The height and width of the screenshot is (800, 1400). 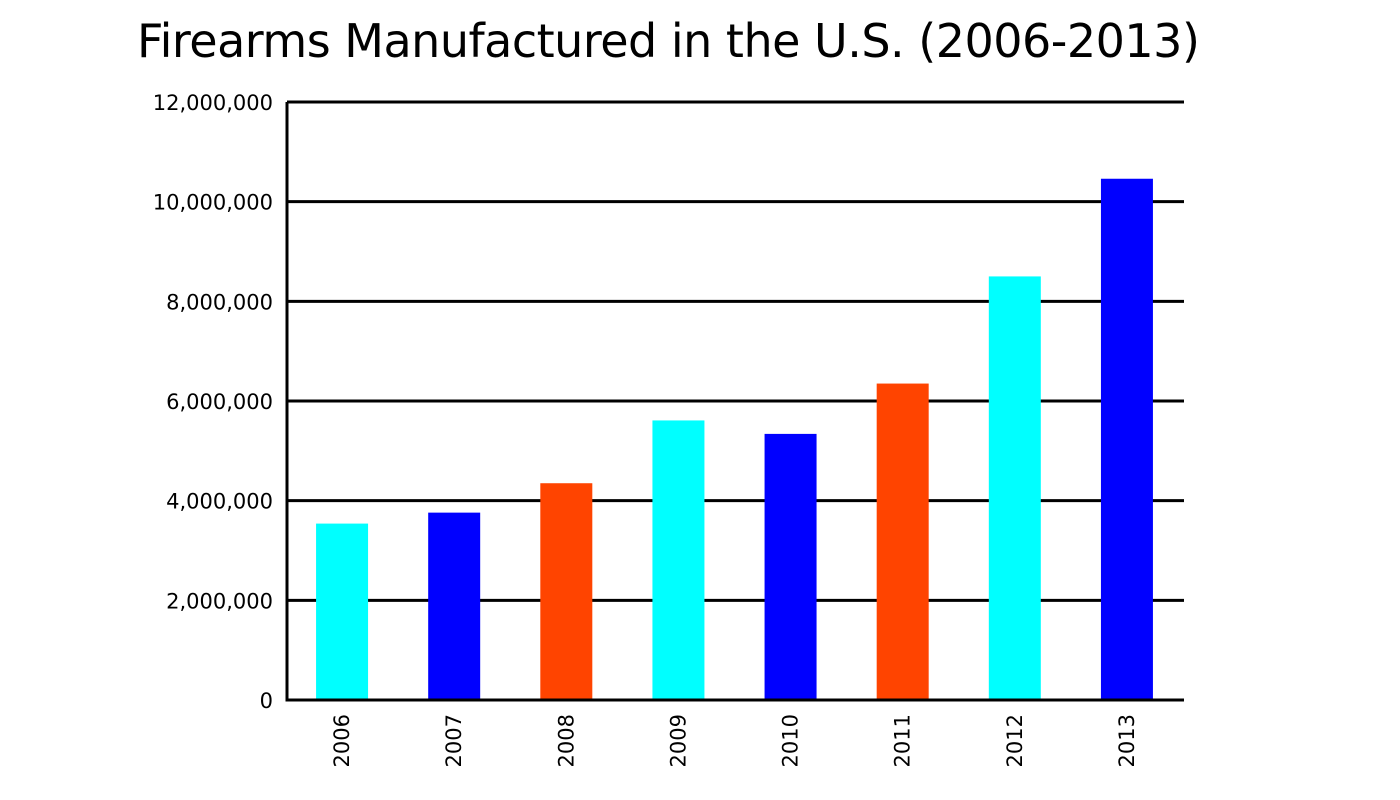 What do you see at coordinates (342, 611) in the screenshot?
I see `bar-2006` at bounding box center [342, 611].